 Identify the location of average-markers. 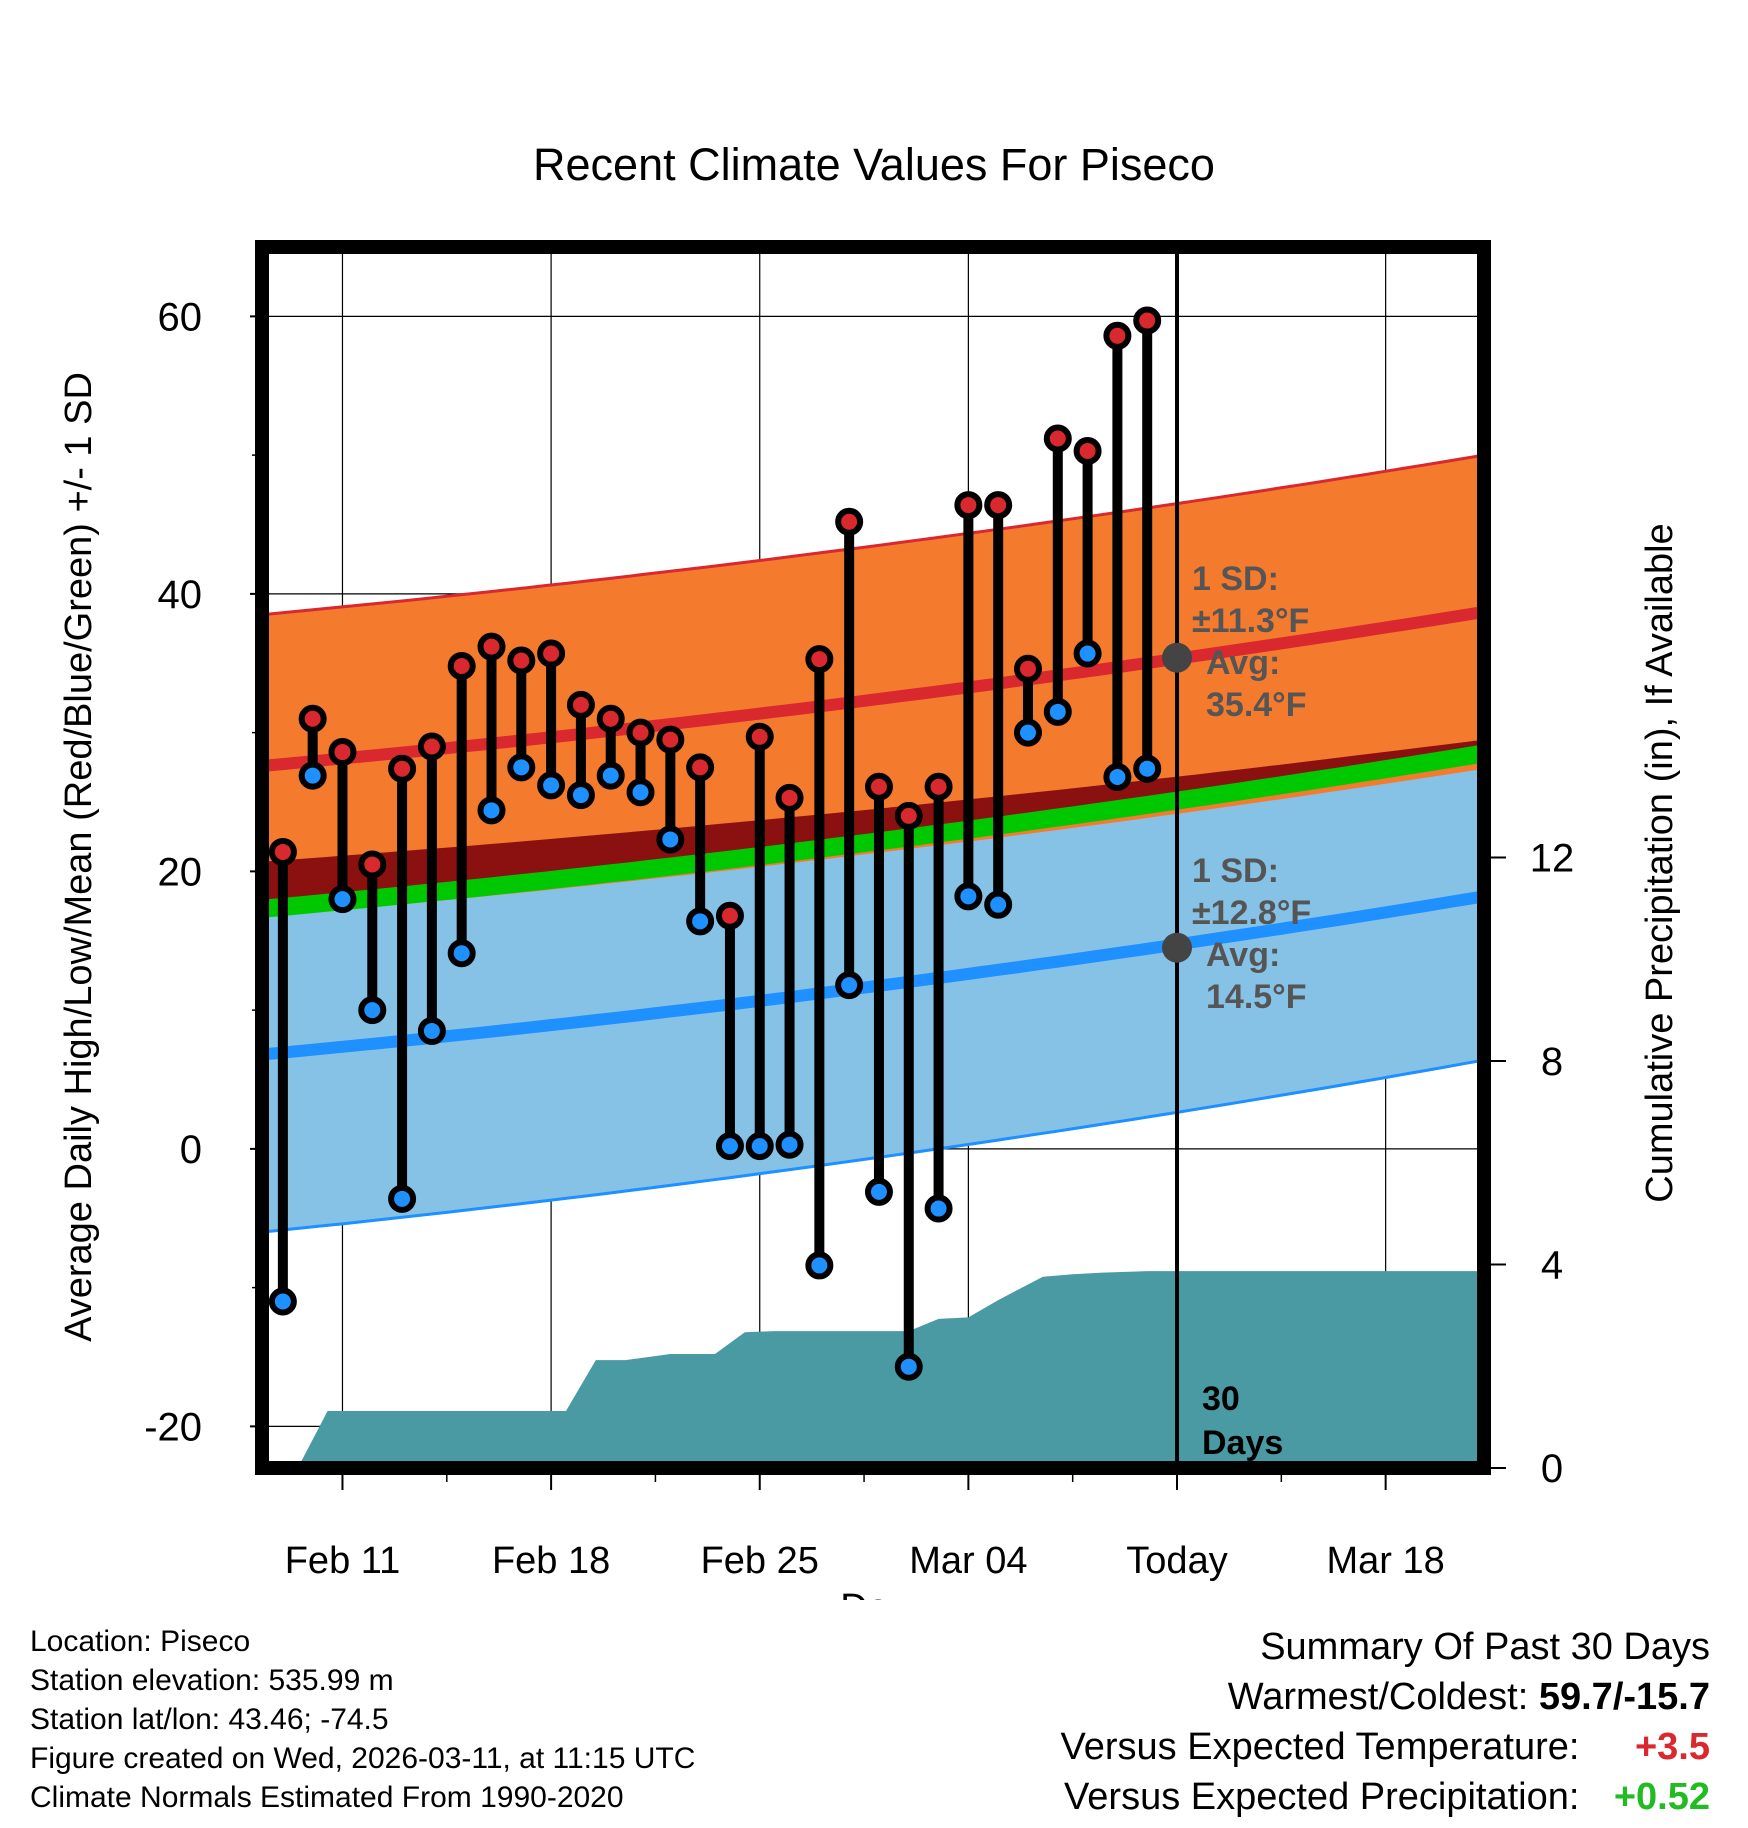
(1177, 802).